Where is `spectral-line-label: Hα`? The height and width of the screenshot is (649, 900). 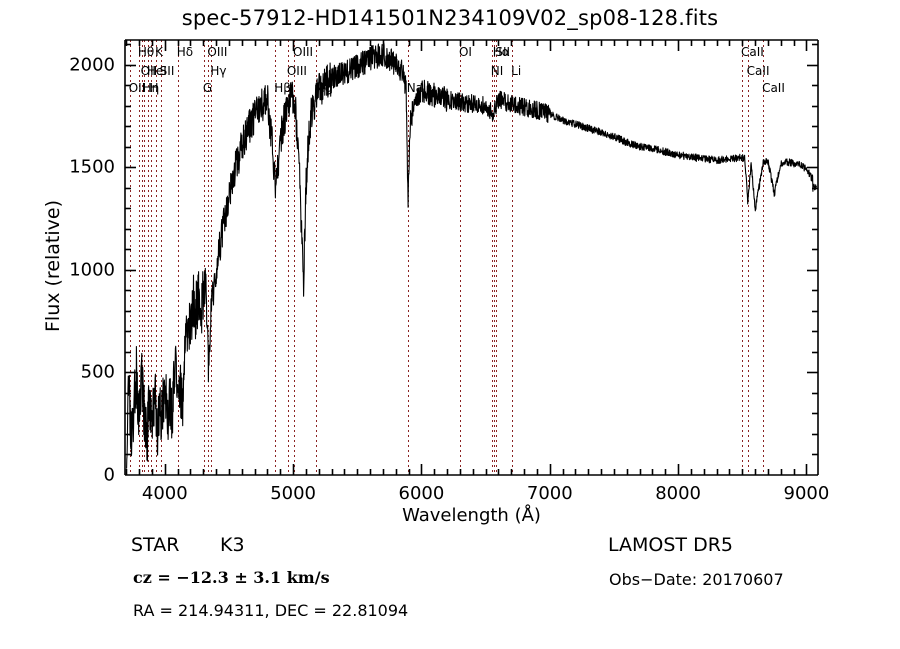
spectral-line-label: Hα is located at coordinates (501, 52).